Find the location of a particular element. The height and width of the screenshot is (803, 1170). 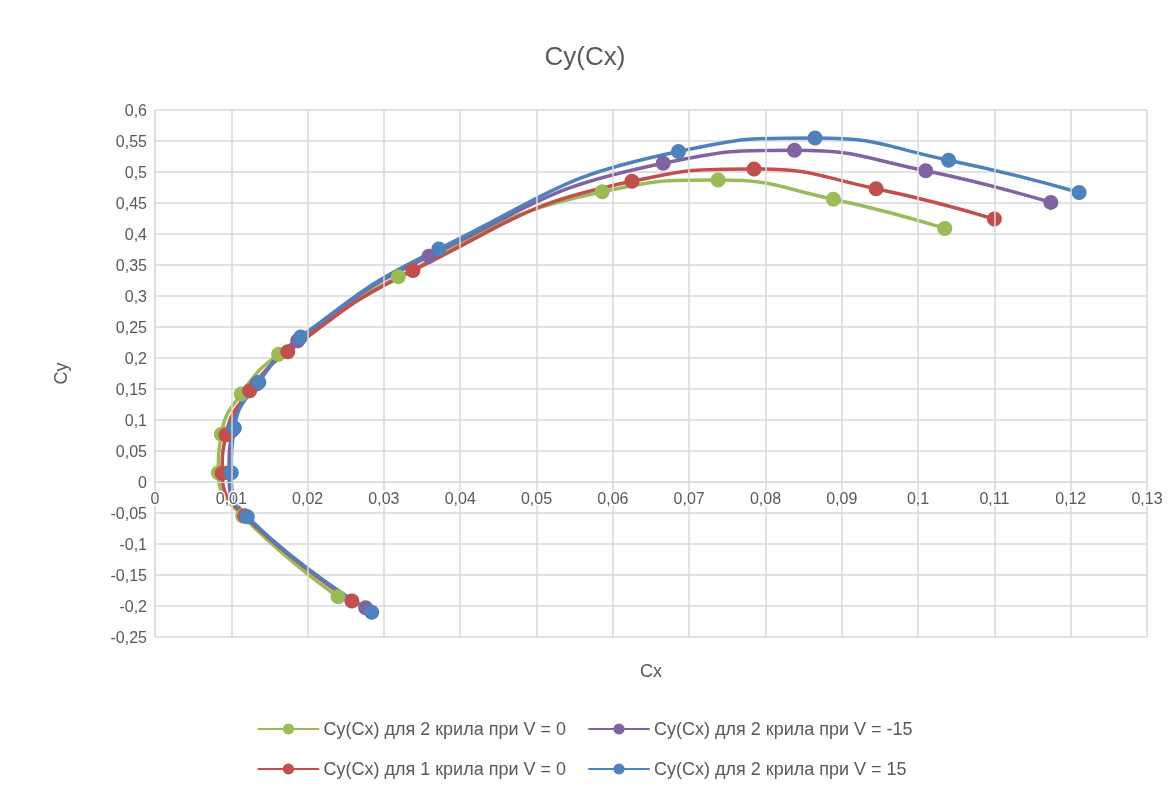

y-tick-label: -0,05 is located at coordinates (129, 513).